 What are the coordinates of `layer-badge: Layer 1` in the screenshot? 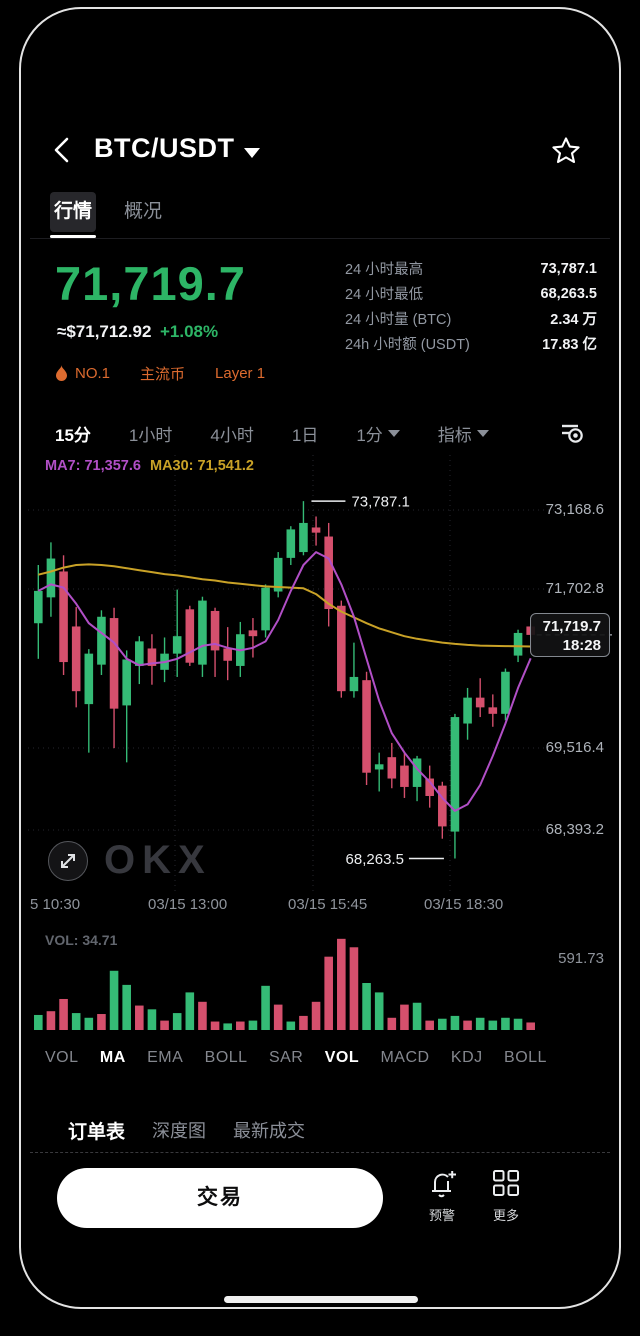 It's located at (240, 373).